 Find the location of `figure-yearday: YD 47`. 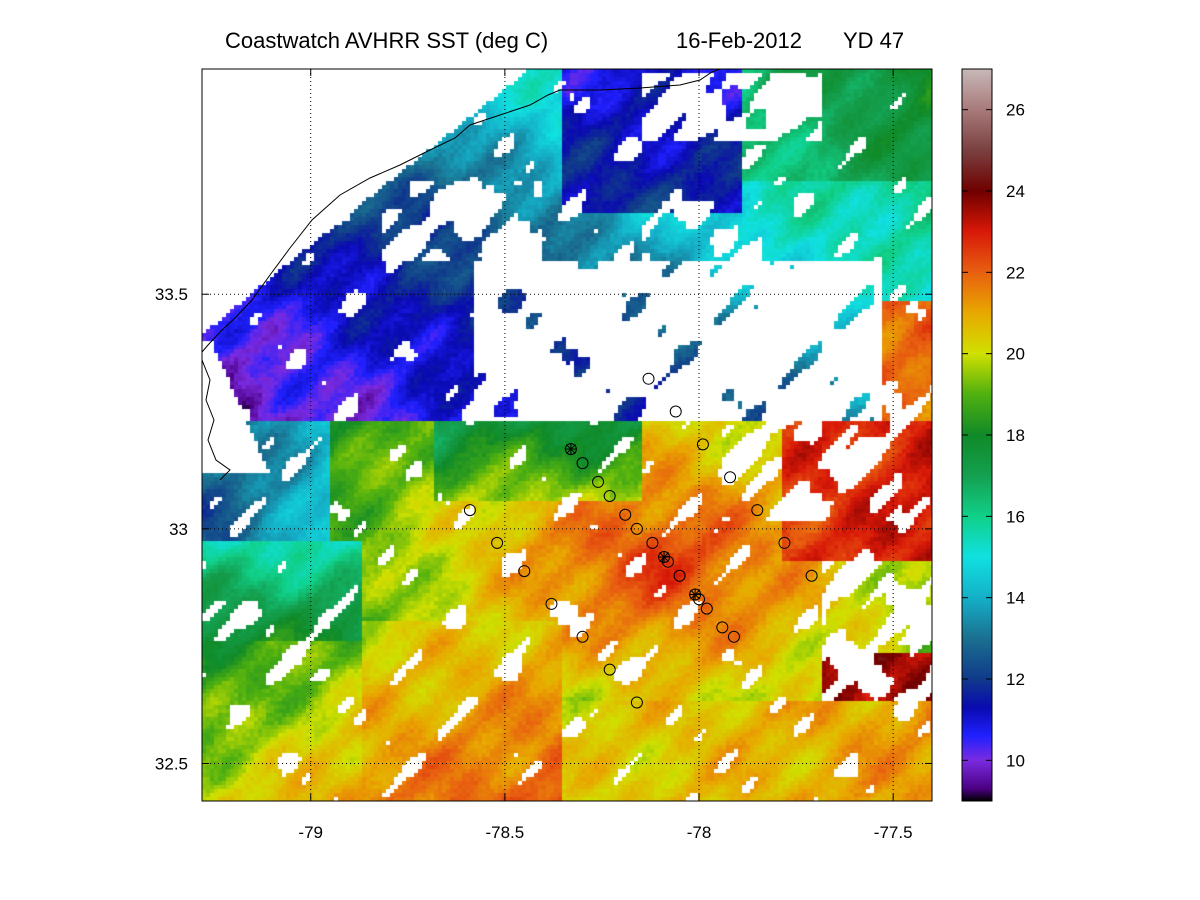

figure-yearday: YD 47 is located at coordinates (874, 40).